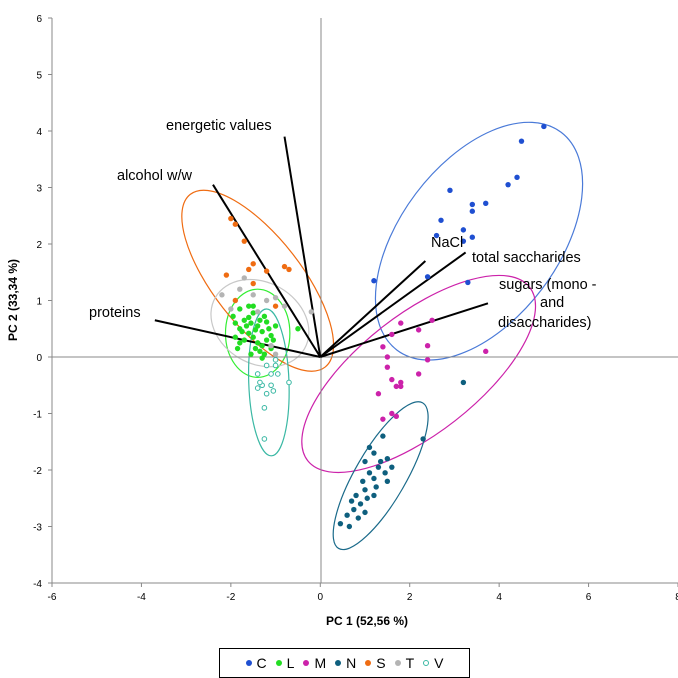  Describe the element at coordinates (154, 176) in the screenshot. I see `loading-label-alcohol: alcohol w/w` at that location.